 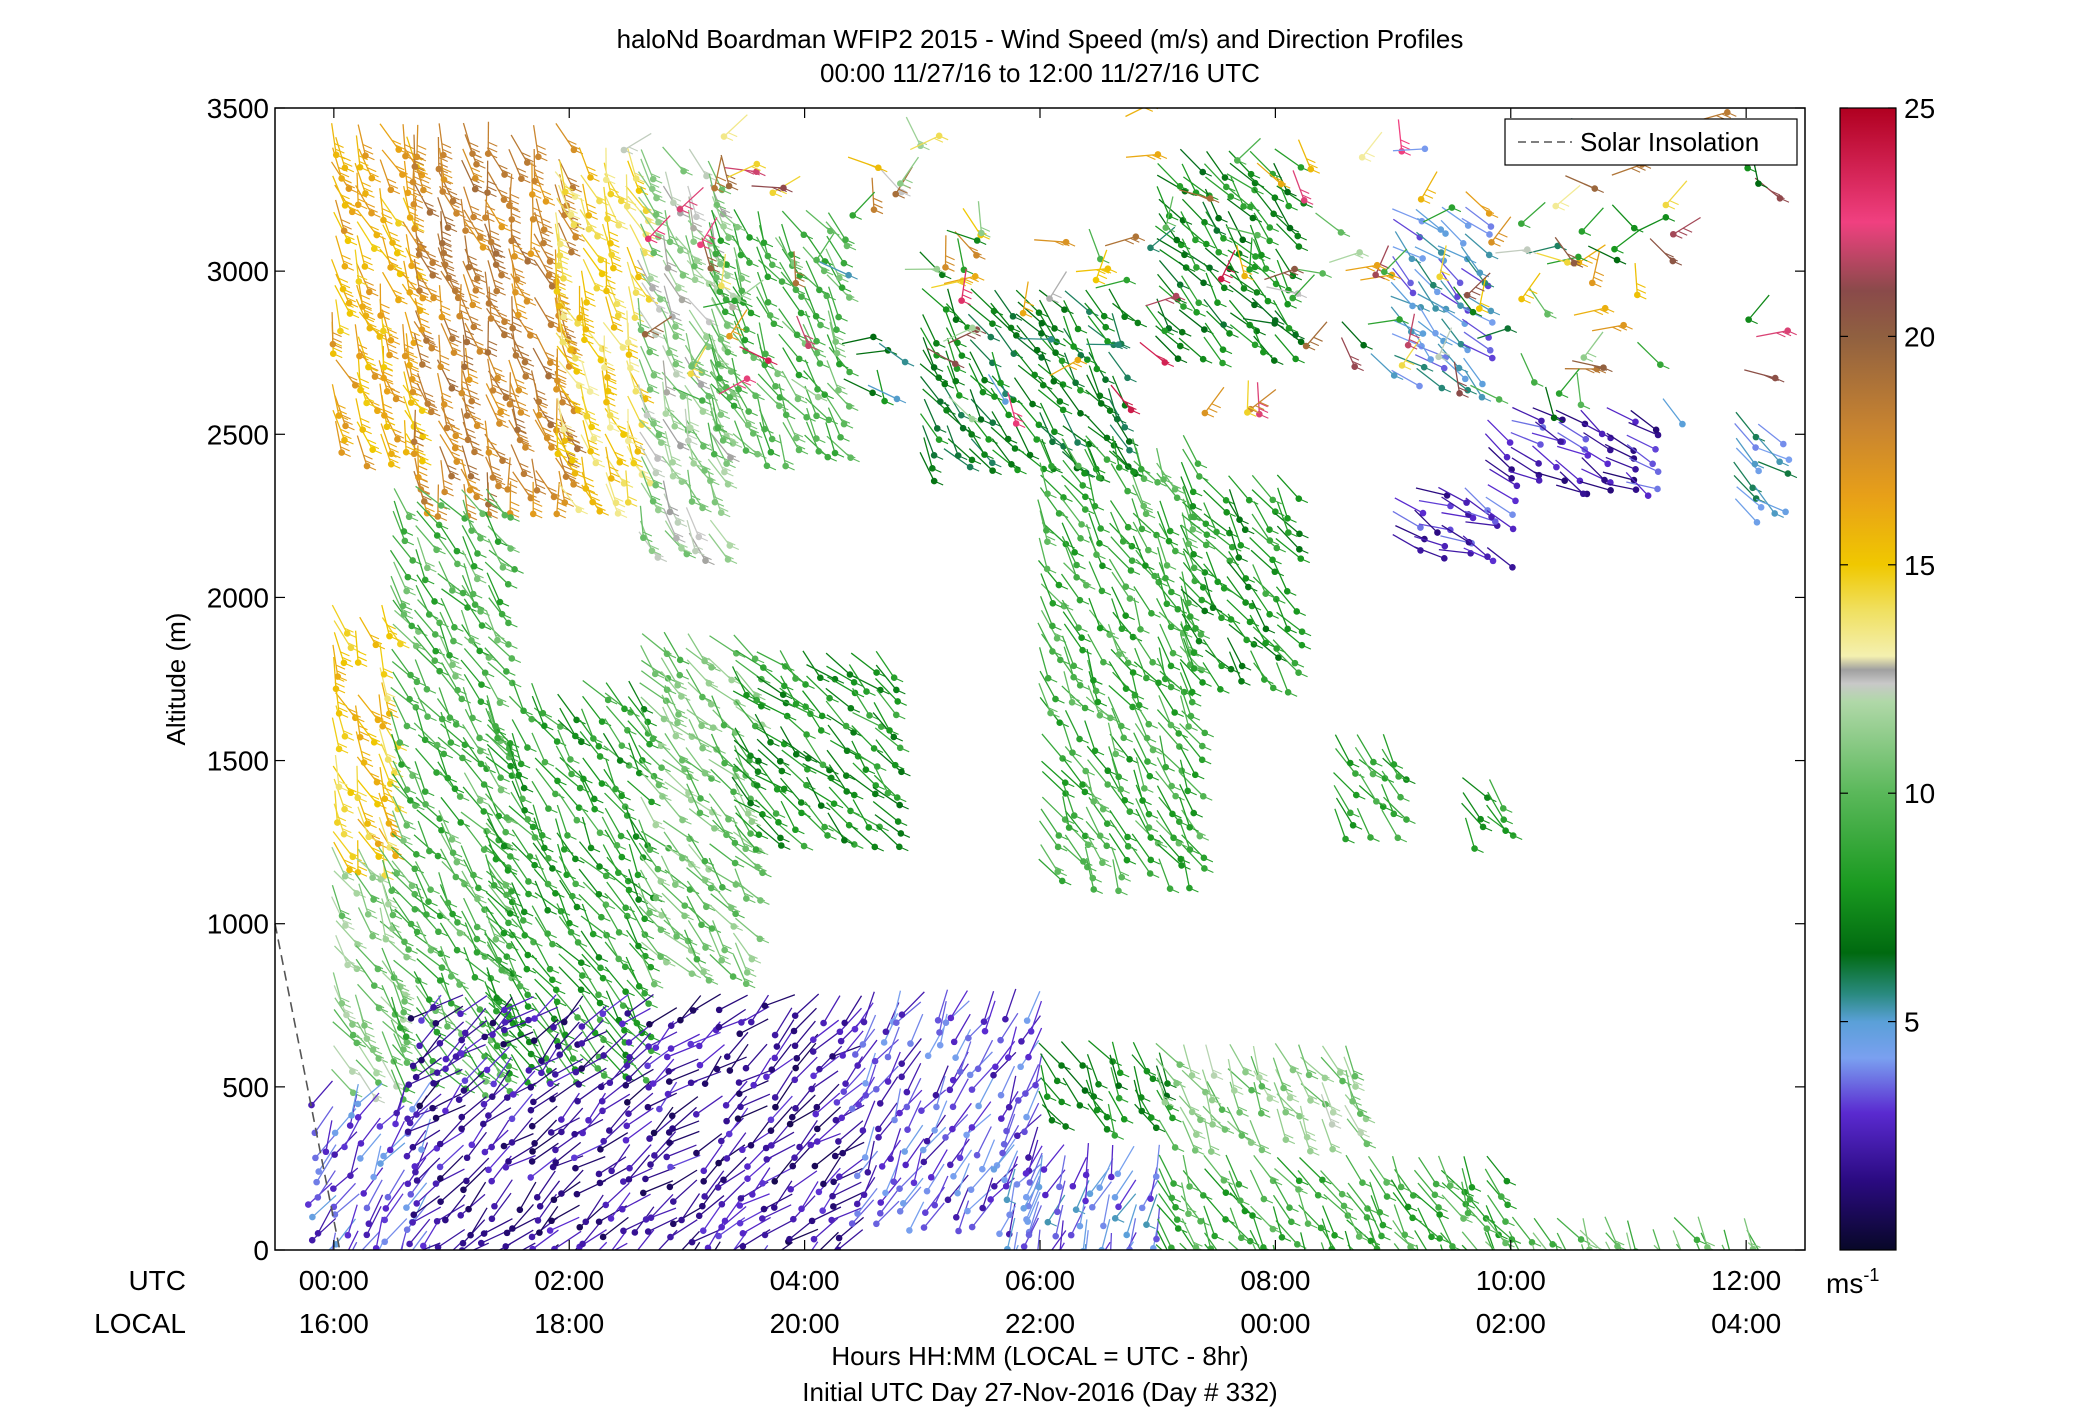 What do you see at coordinates (1868, 679) in the screenshot?
I see `colorbar-strip` at bounding box center [1868, 679].